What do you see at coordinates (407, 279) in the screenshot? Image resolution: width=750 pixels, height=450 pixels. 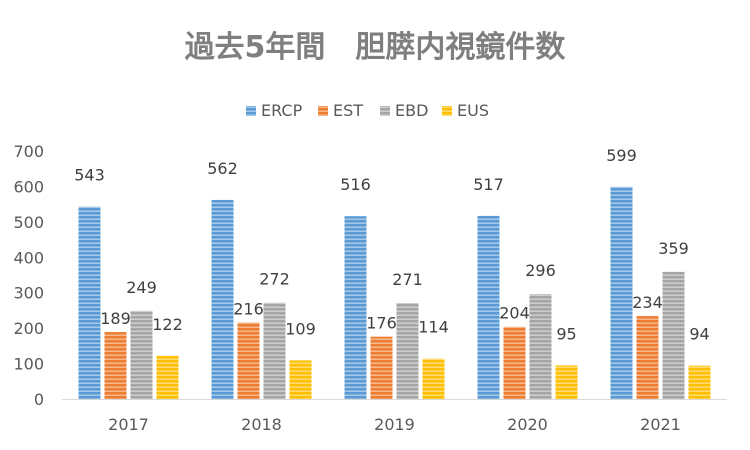 I see `data-label-ebd-2019: 271` at bounding box center [407, 279].